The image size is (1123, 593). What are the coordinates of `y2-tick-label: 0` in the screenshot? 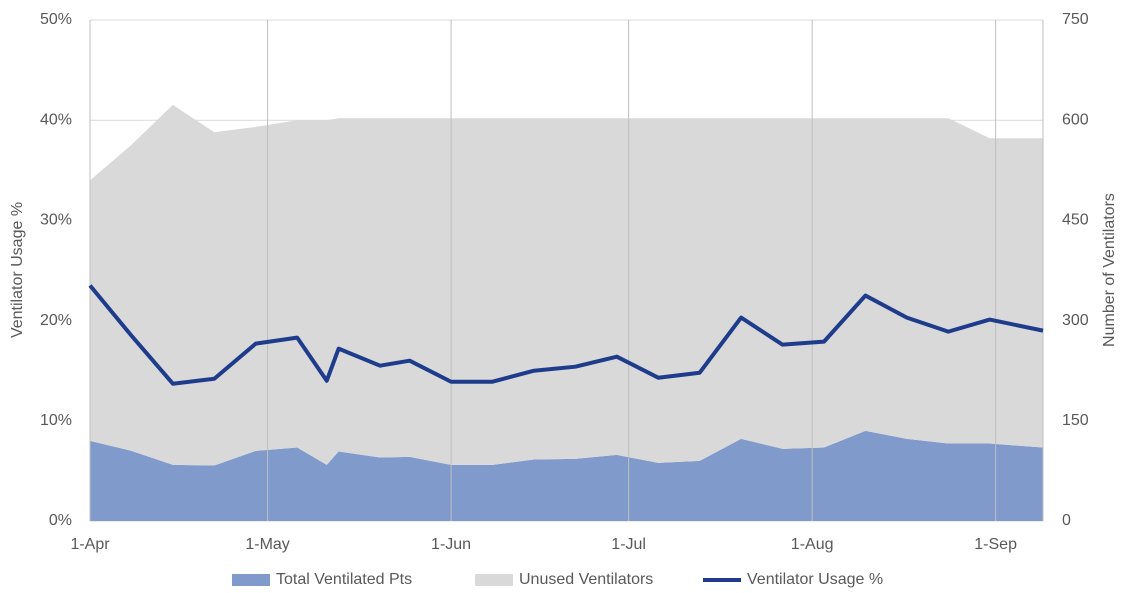 It's located at (1066, 520).